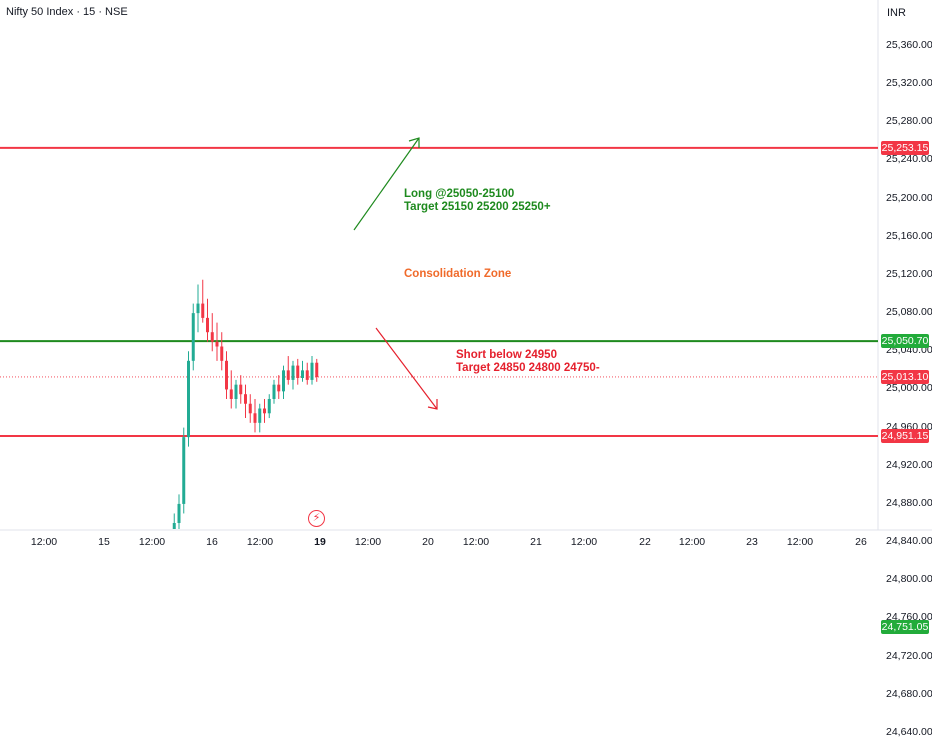  I want to click on time-tick-label: 26, so click(861, 542).